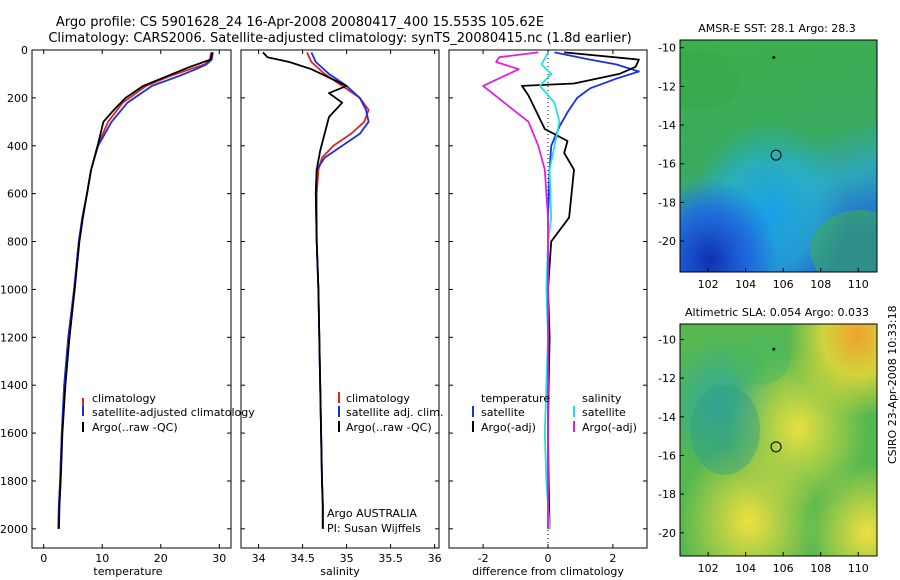 Image resolution: width=900 pixels, height=580 pixels. I want to click on x-tick-label: 30, so click(219, 558).